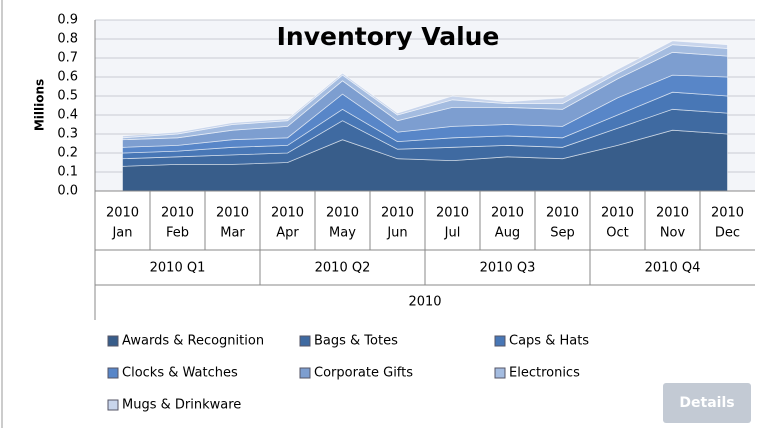 The image size is (763, 428). I want to click on x-tick-label: Apr, so click(287, 233).